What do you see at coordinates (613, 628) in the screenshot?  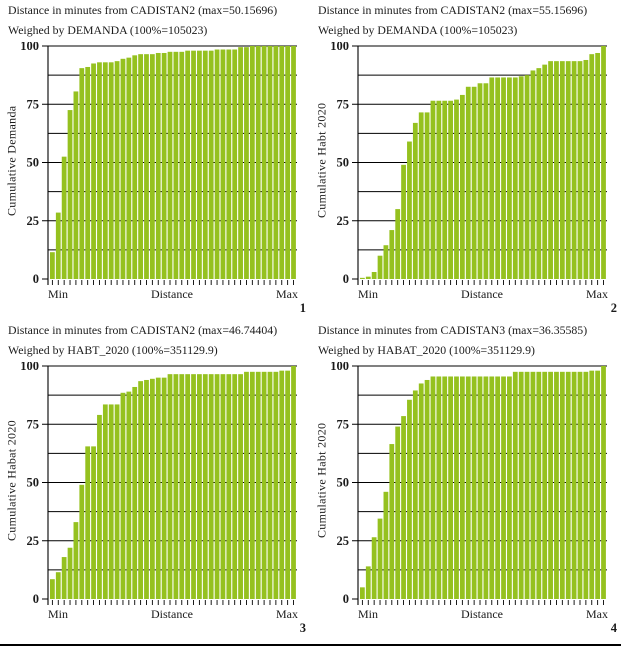 I see `panel-number: 4` at bounding box center [613, 628].